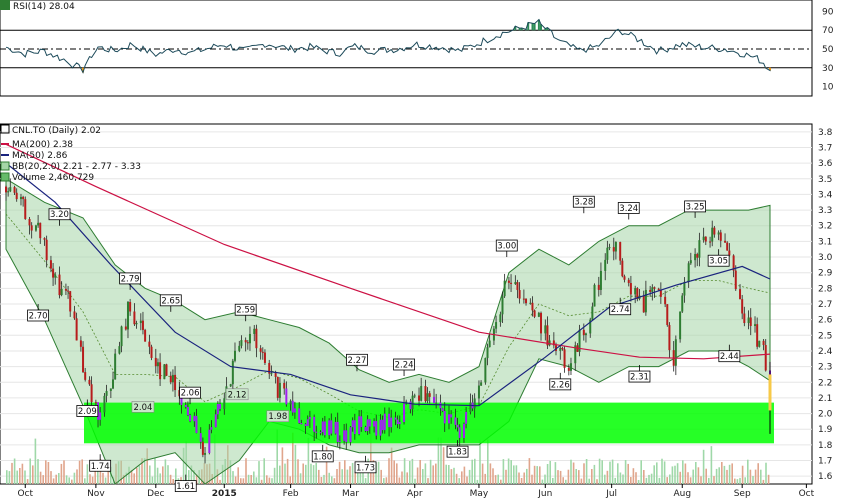  I want to click on rsi-title: RSI(14) 28.04, so click(44, 7).